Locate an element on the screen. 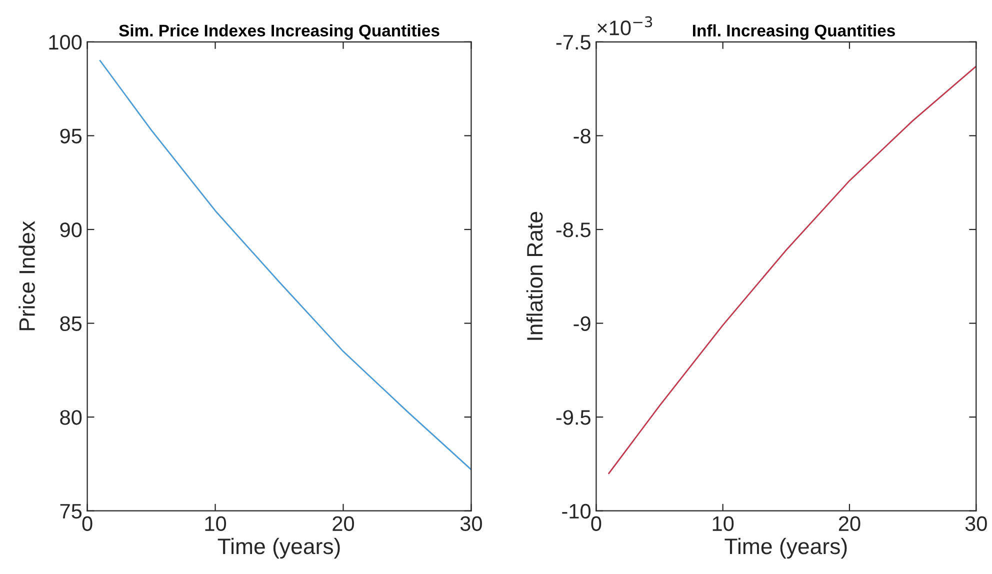 The image size is (992, 574). text: ×10$^{−3}$ is located at coordinates (625, 26).